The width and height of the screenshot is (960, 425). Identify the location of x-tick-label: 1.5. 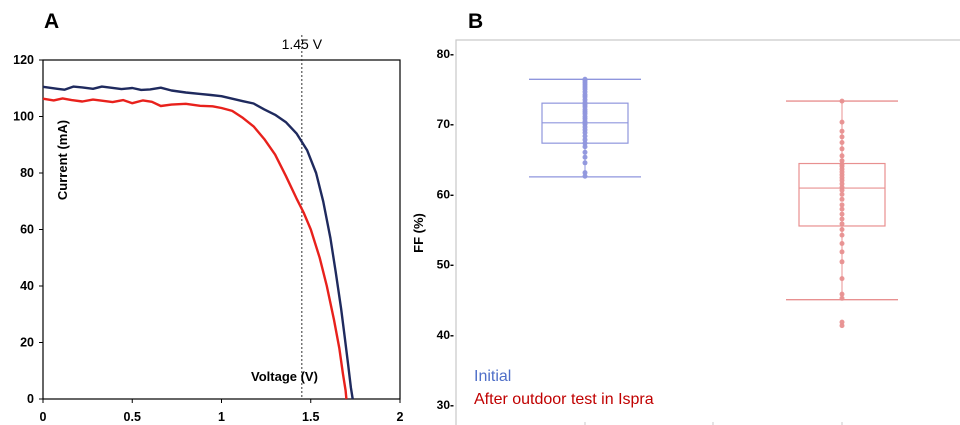
(310, 417).